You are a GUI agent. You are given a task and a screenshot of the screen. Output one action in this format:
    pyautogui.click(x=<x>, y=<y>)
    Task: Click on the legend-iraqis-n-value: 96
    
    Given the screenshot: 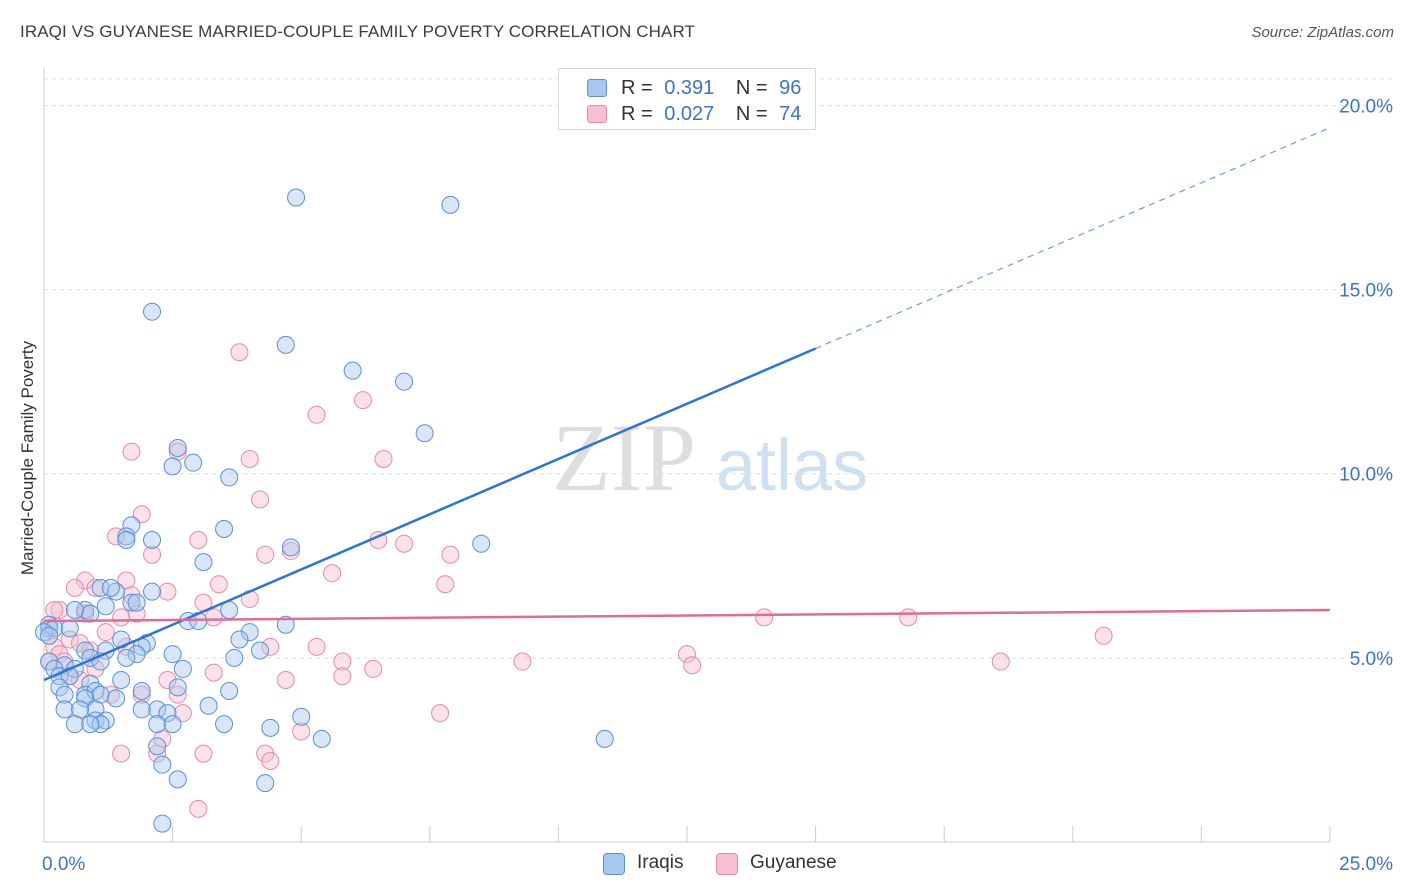 What is the action you would take?
    pyautogui.click(x=790, y=88)
    